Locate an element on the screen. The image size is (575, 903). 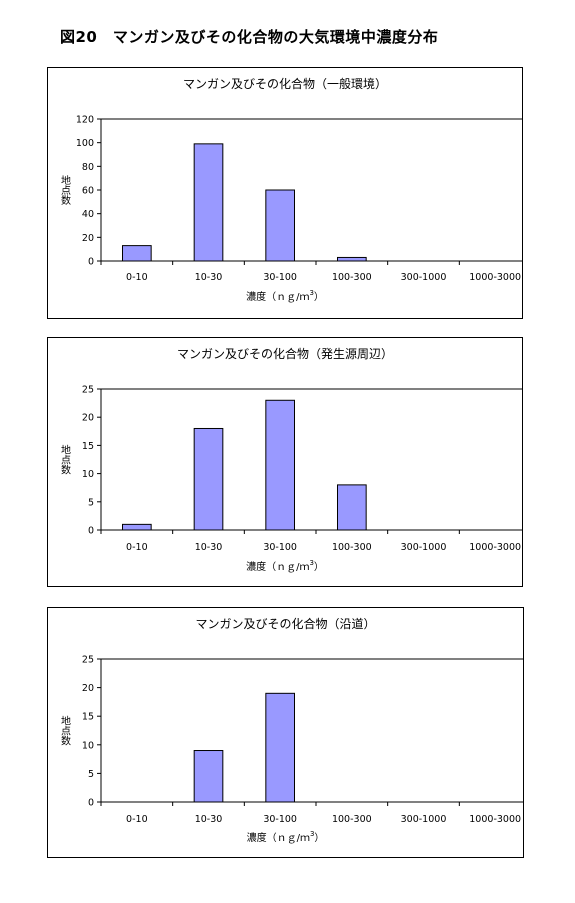
chart-title: マンガン及びその化合物（発生源周辺） is located at coordinates (285, 353).